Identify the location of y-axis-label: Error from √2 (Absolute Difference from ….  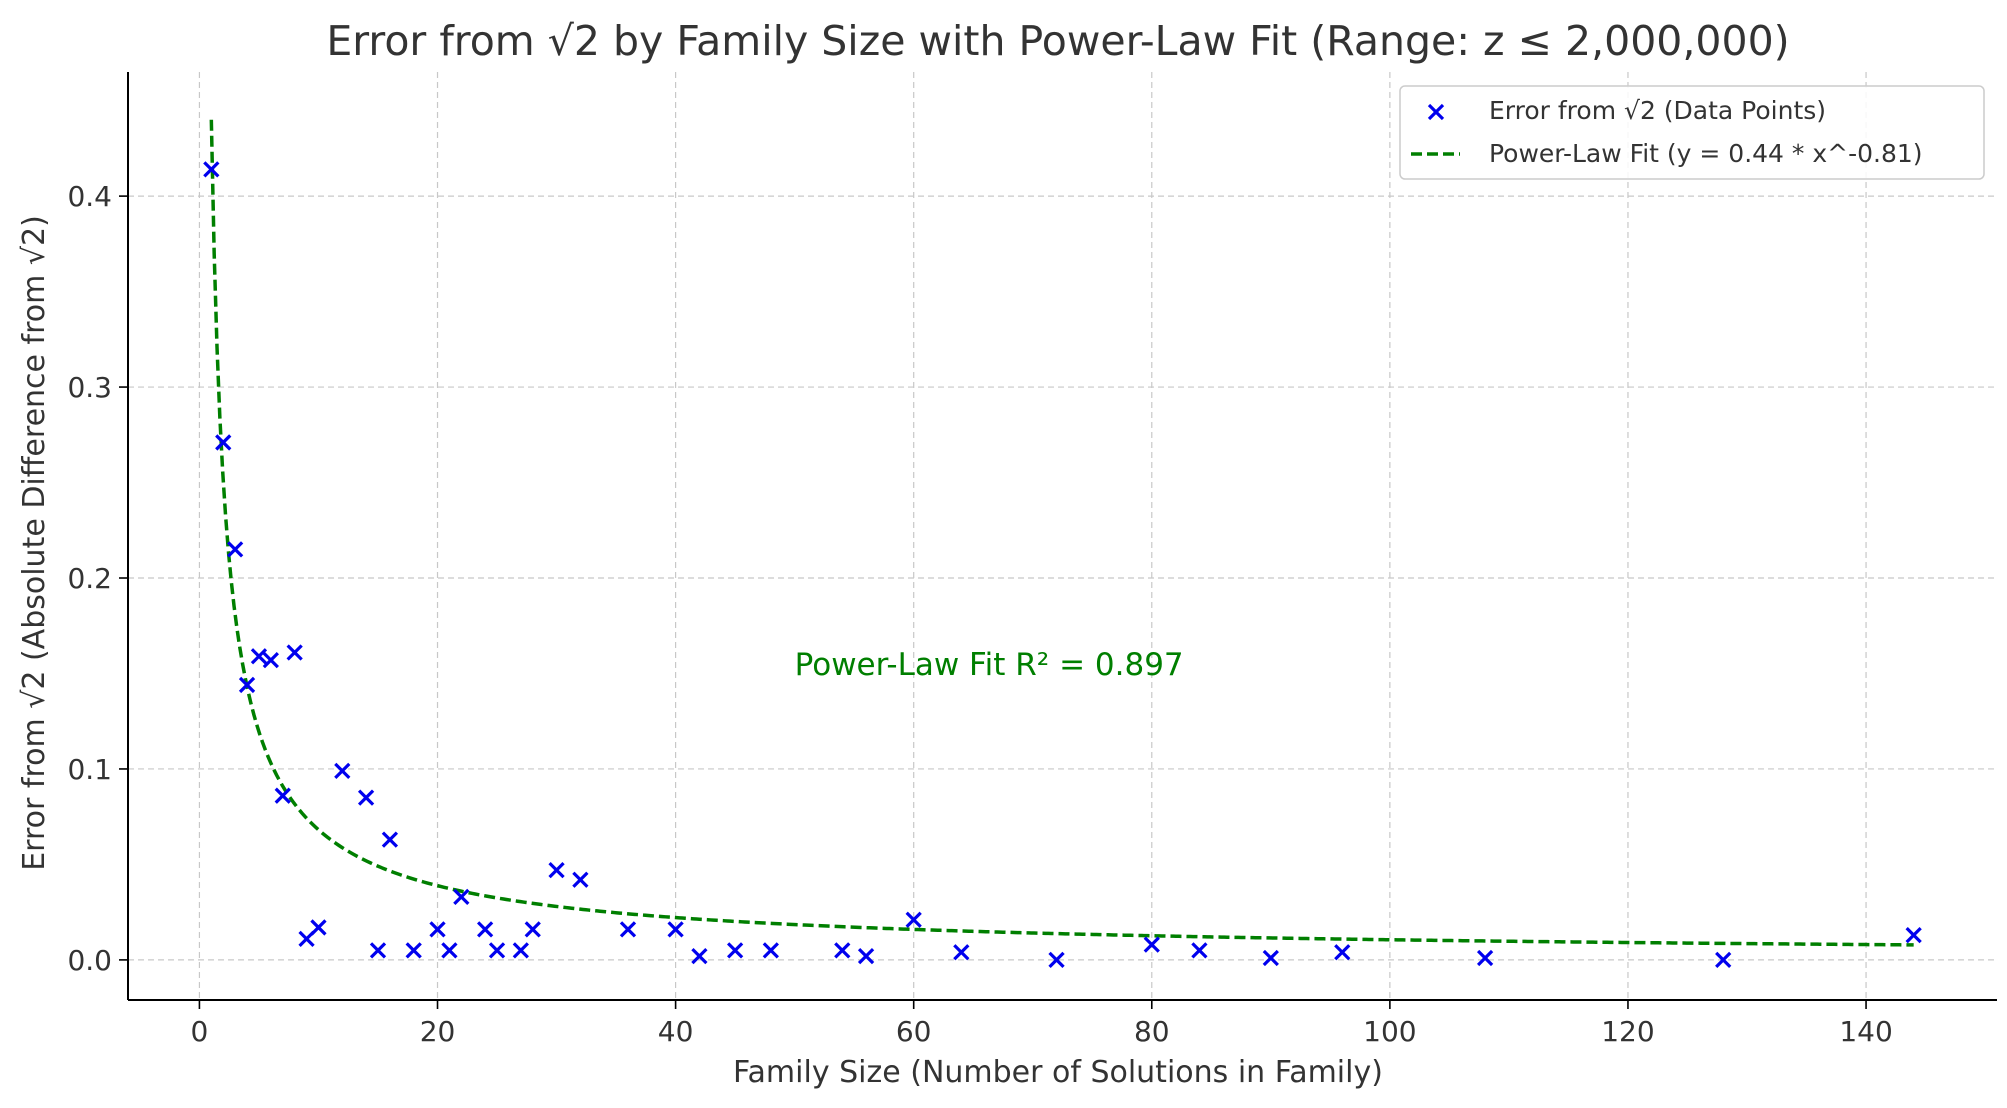
(34, 543).